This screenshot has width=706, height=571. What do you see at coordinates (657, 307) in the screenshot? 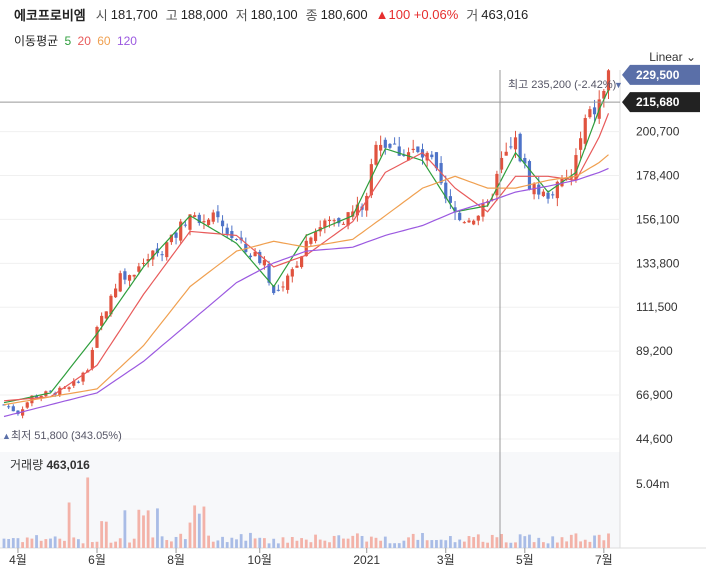
I see `y-tick-label: 111,500` at bounding box center [657, 307].